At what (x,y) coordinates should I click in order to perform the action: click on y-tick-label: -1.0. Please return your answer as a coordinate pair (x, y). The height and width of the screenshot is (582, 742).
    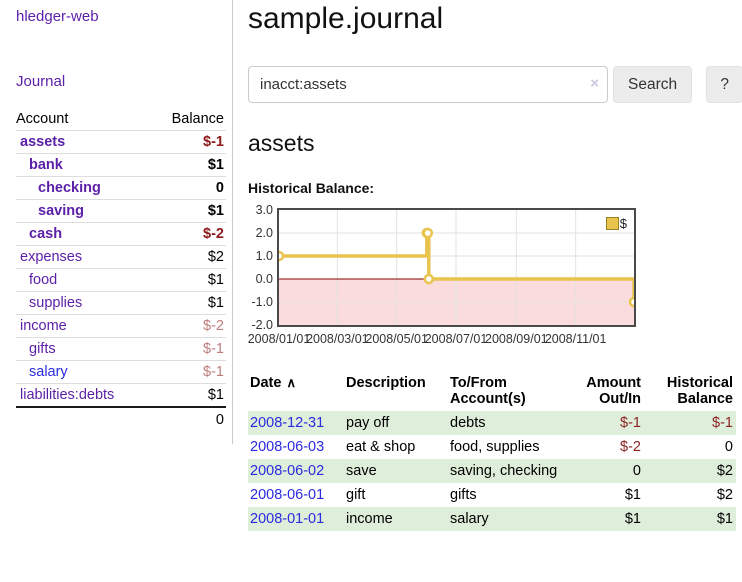
    Looking at the image, I should click on (262, 302).